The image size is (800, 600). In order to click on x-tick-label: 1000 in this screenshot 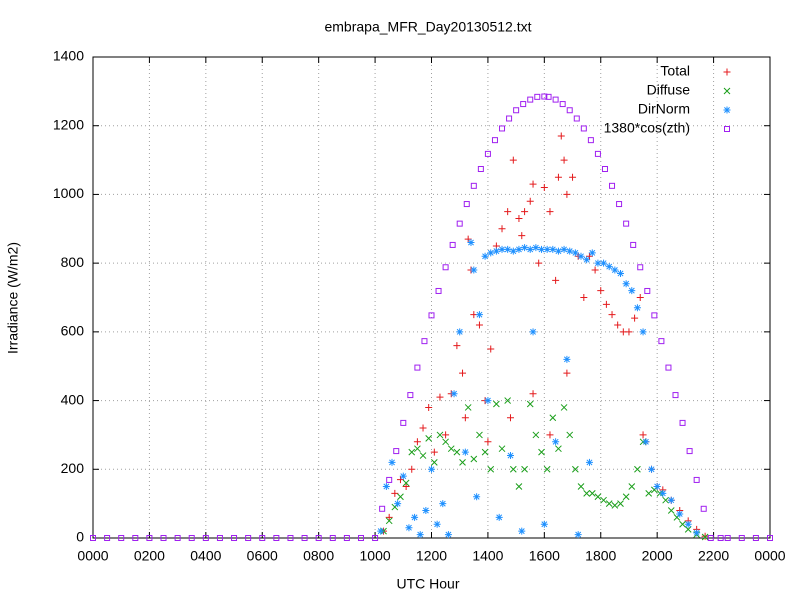, I will do `click(375, 556)`.